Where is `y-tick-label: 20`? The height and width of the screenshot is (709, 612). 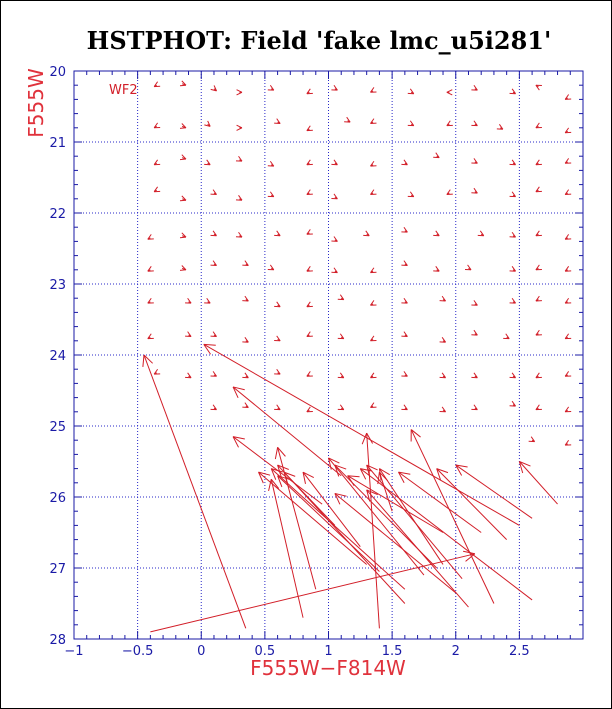
y-tick-label: 20 is located at coordinates (57, 72).